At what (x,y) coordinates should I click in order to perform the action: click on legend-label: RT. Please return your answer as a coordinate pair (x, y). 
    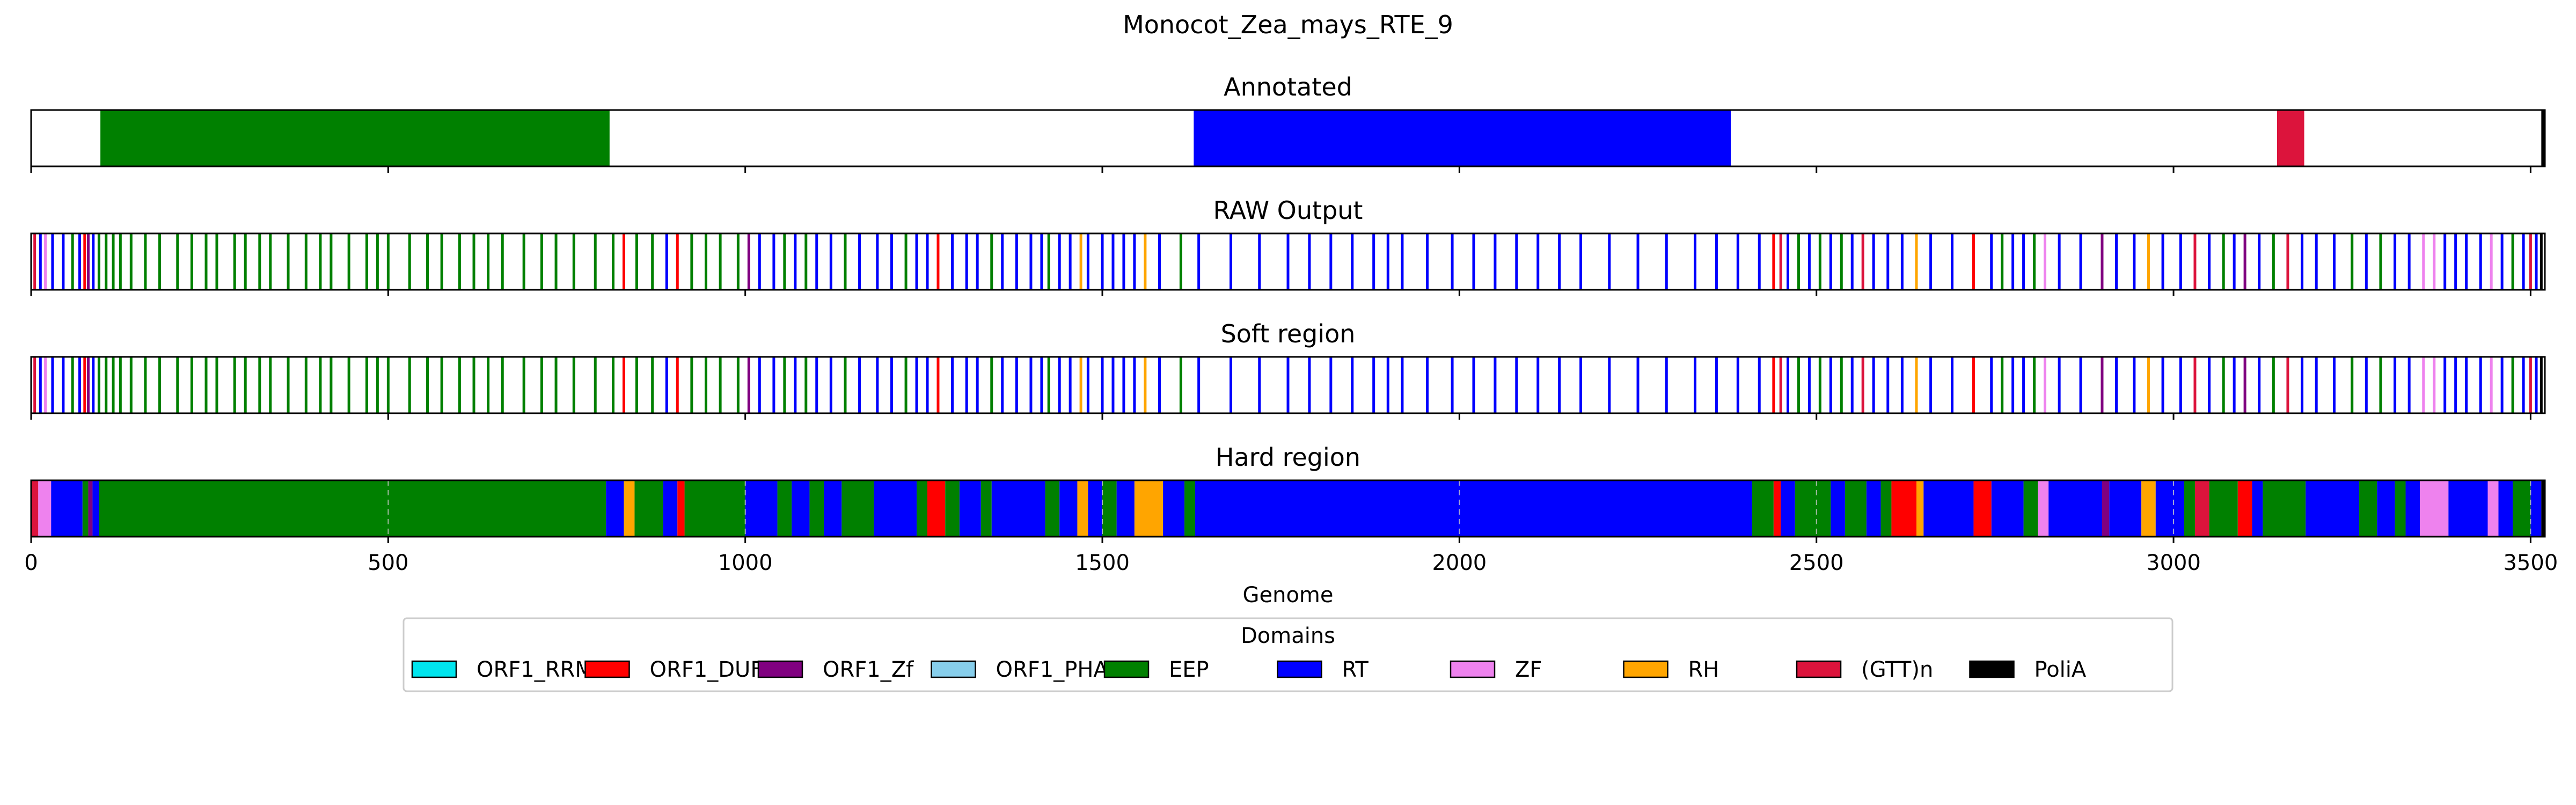
    Looking at the image, I should click on (1355, 669).